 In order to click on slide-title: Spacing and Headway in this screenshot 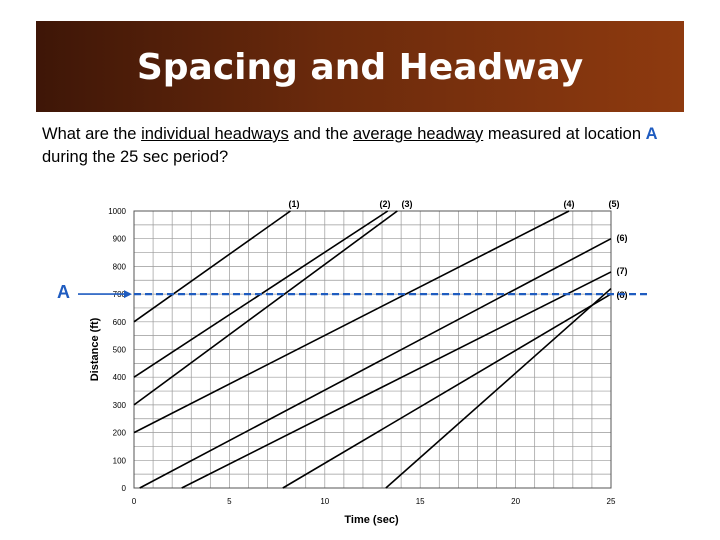, I will do `click(360, 67)`.